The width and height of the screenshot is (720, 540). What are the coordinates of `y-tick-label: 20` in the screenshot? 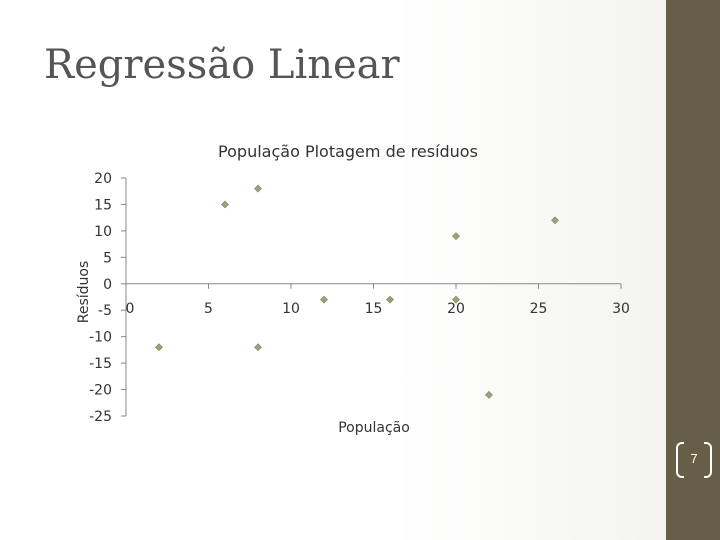 It's located at (103, 179).